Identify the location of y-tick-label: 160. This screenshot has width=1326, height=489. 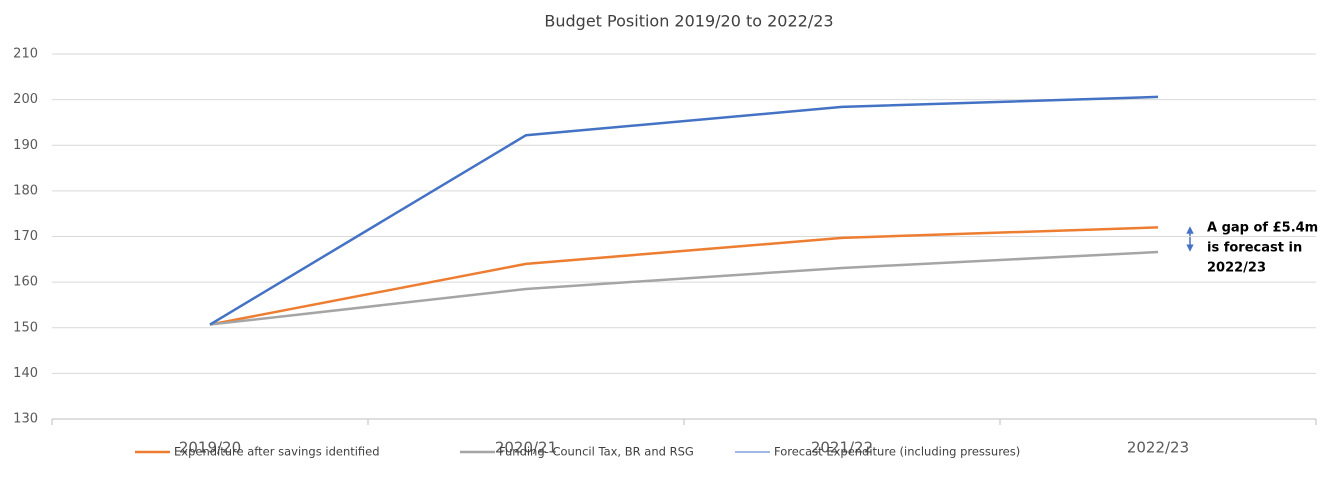
(25, 282).